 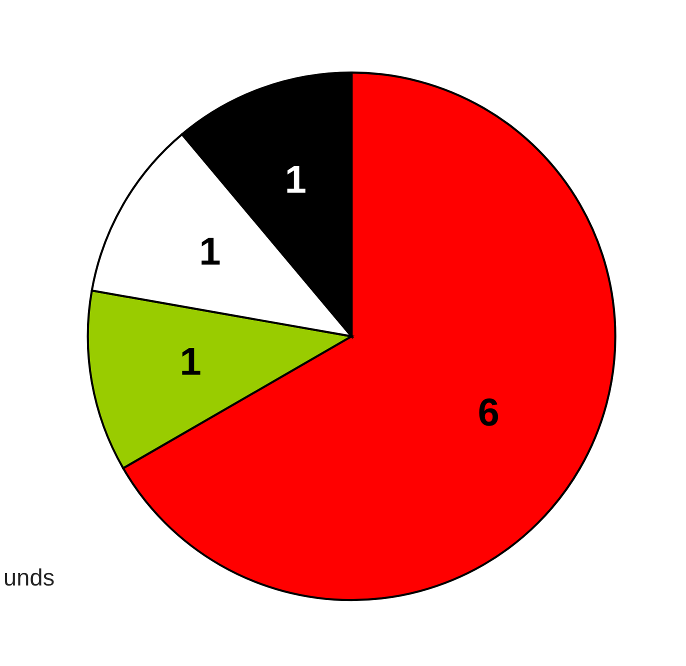 What do you see at coordinates (29, 577) in the screenshot?
I see `text: unds` at bounding box center [29, 577].